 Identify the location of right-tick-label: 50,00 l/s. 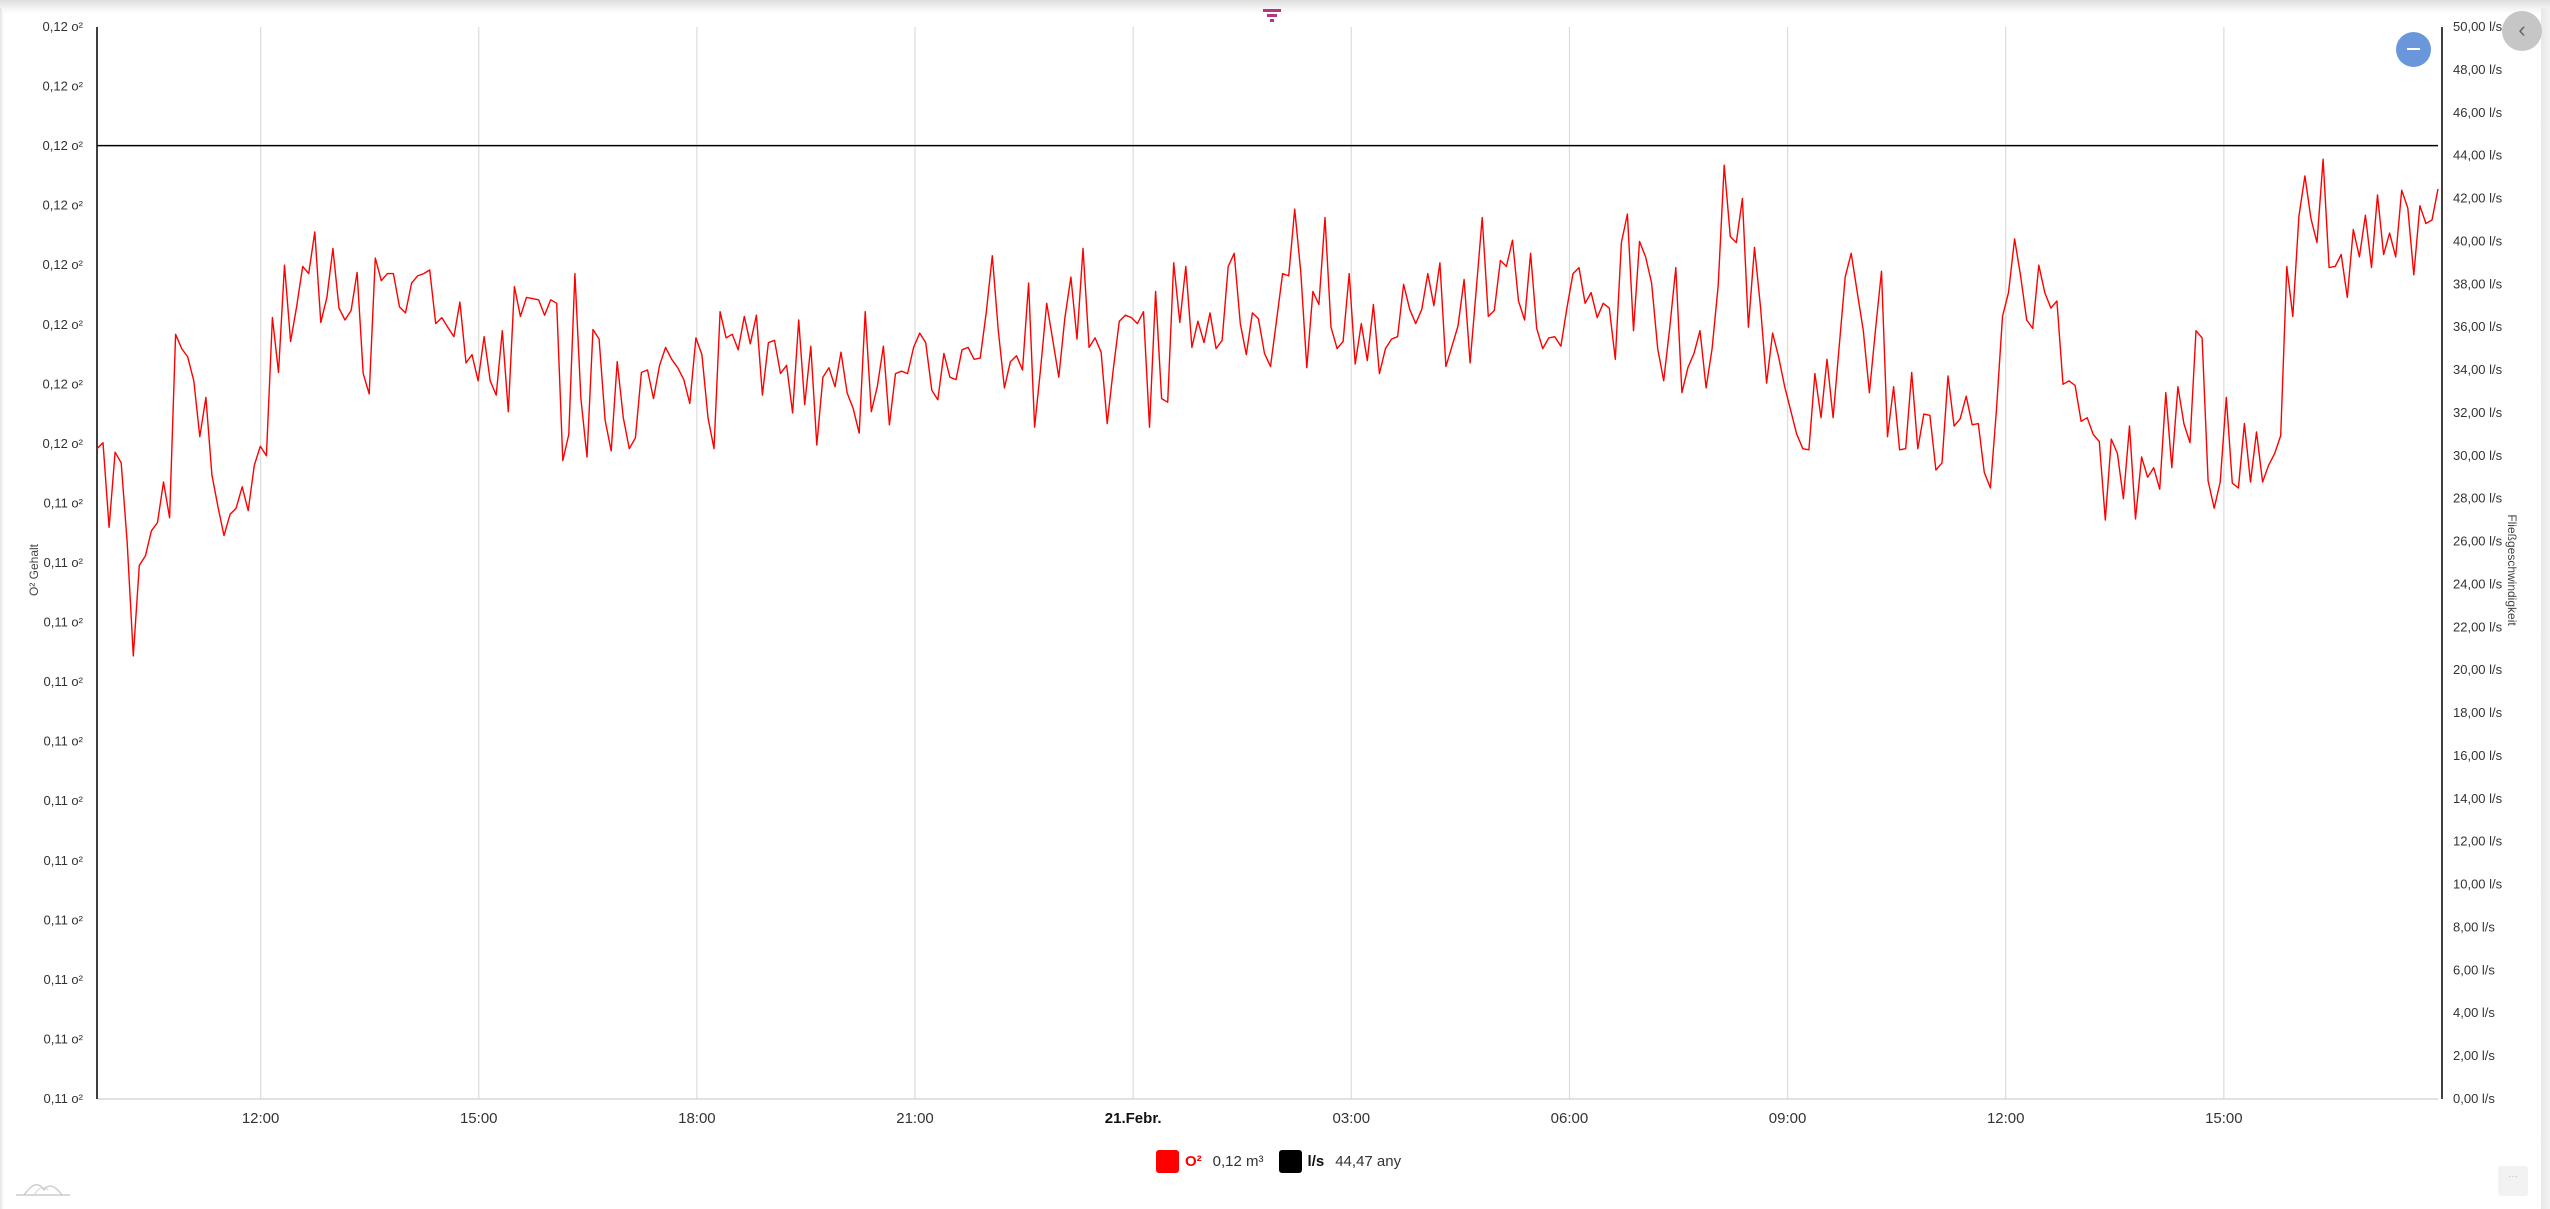
(2478, 26).